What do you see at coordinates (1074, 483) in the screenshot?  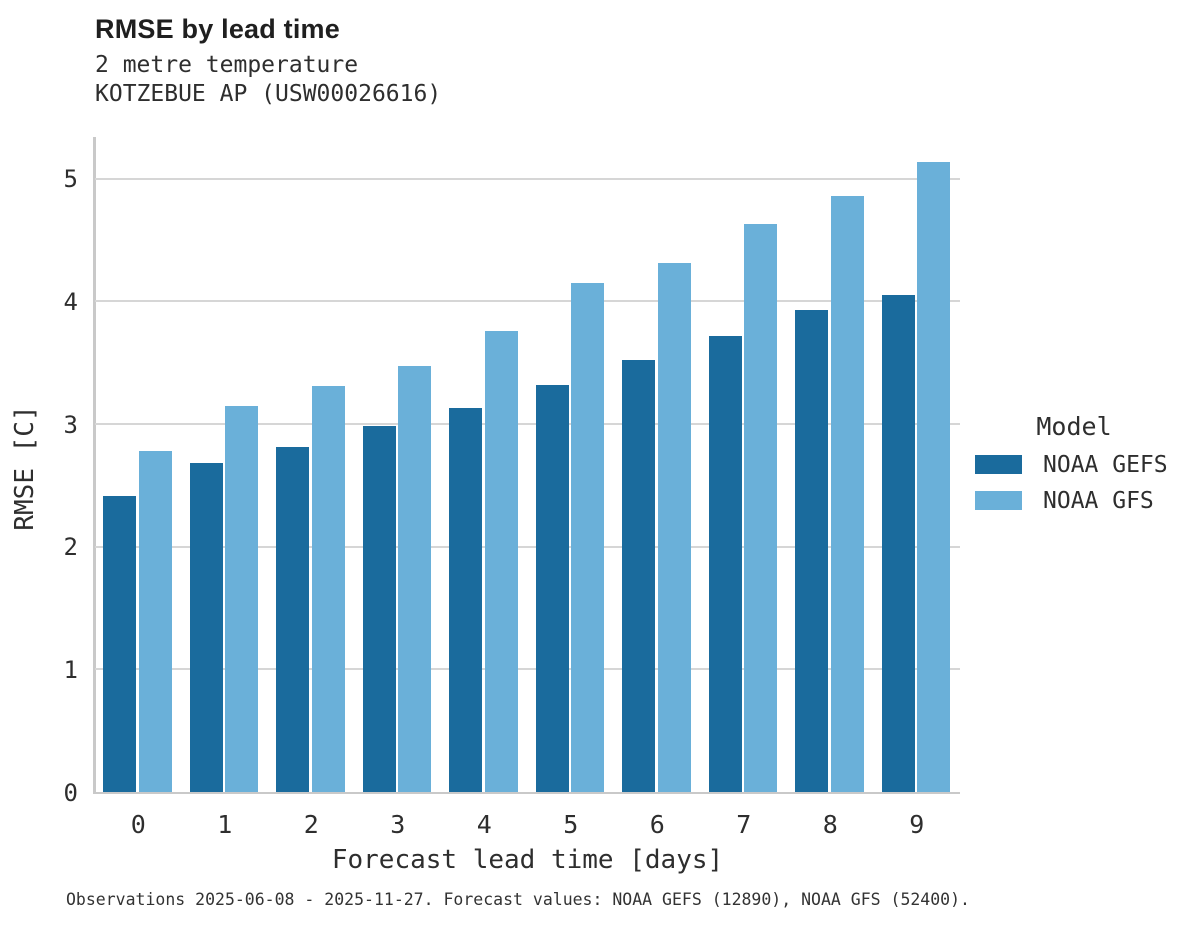 I see `legend-entries: NOAA GEFS NOAA GFS` at bounding box center [1074, 483].